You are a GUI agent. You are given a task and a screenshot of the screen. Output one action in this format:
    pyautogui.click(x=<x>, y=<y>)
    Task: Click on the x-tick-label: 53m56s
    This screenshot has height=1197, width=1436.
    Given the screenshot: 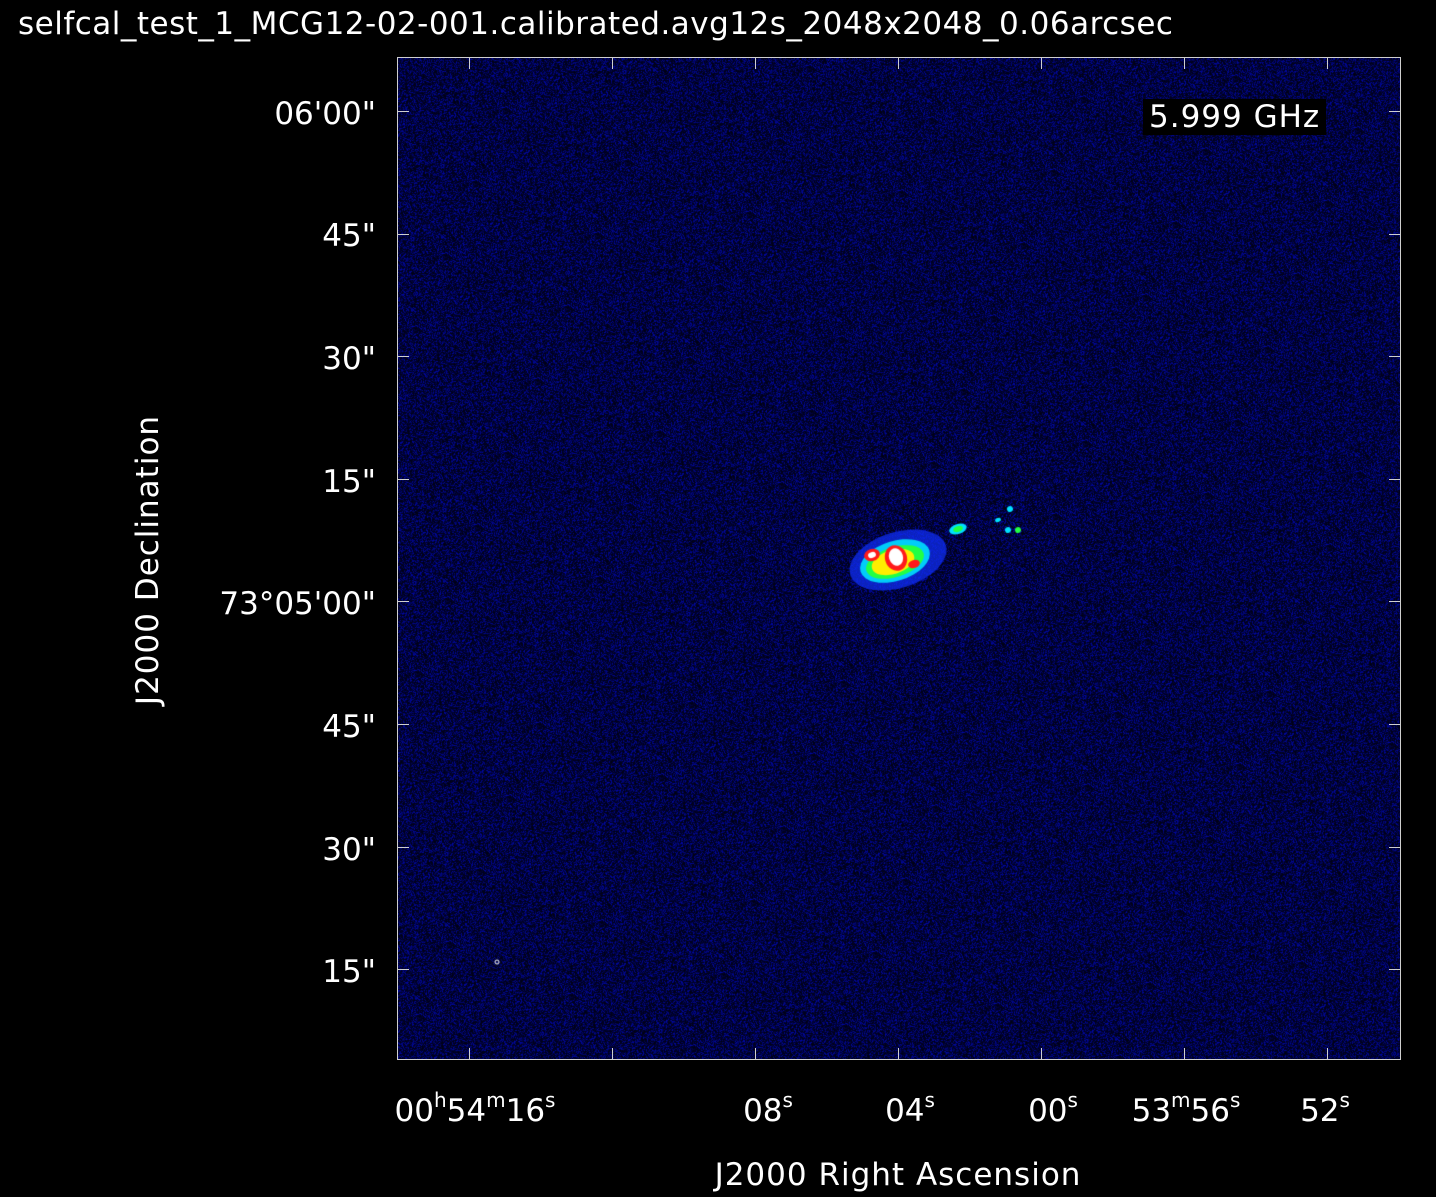 What is the action you would take?
    pyautogui.click(x=1186, y=1108)
    